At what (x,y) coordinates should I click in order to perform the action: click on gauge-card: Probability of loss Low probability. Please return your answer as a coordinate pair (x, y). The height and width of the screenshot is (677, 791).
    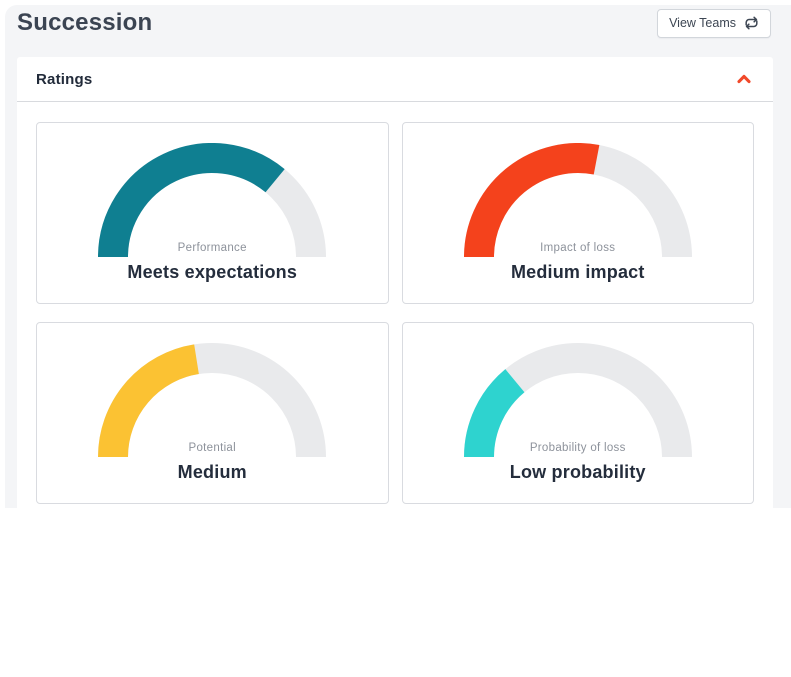
    Looking at the image, I should click on (577, 413).